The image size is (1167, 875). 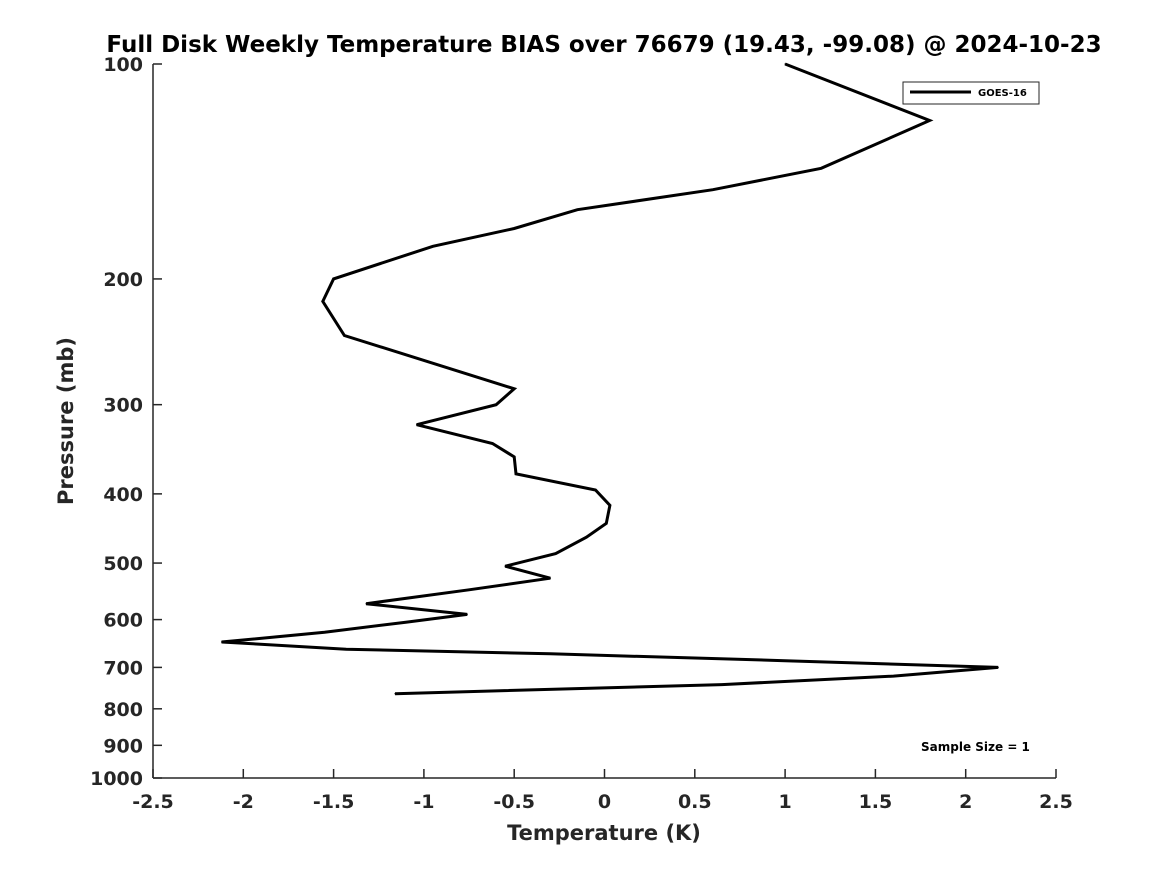 I want to click on x-ticks: -2.5 -2 -1.5 -1 -0.5 0 0.5 1 1.5 2 2.5, so click(x=602, y=791).